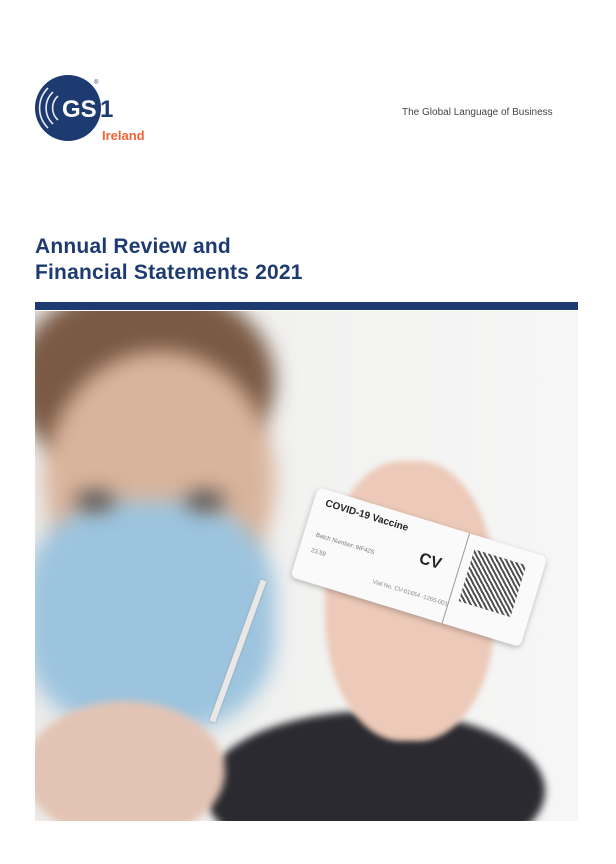  What do you see at coordinates (169, 272) in the screenshot?
I see `title-line-2: Financial Statements 2021` at bounding box center [169, 272].